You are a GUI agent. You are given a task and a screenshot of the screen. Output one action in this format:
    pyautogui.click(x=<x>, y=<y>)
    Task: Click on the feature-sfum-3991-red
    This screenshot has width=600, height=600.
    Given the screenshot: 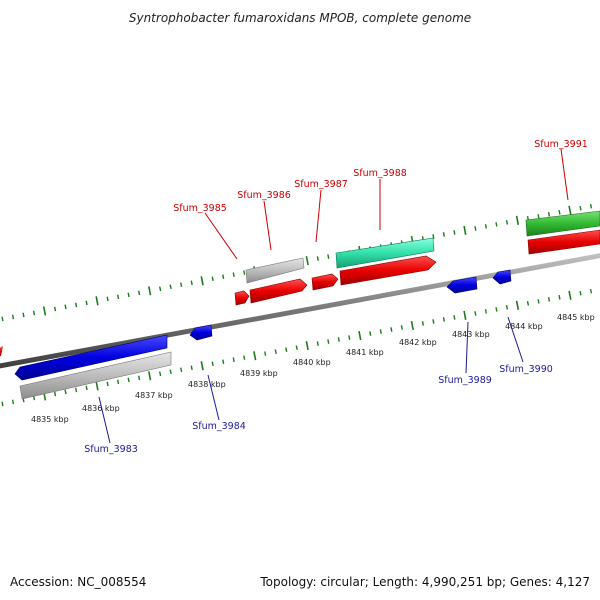 What is the action you would take?
    pyautogui.click(x=563, y=242)
    